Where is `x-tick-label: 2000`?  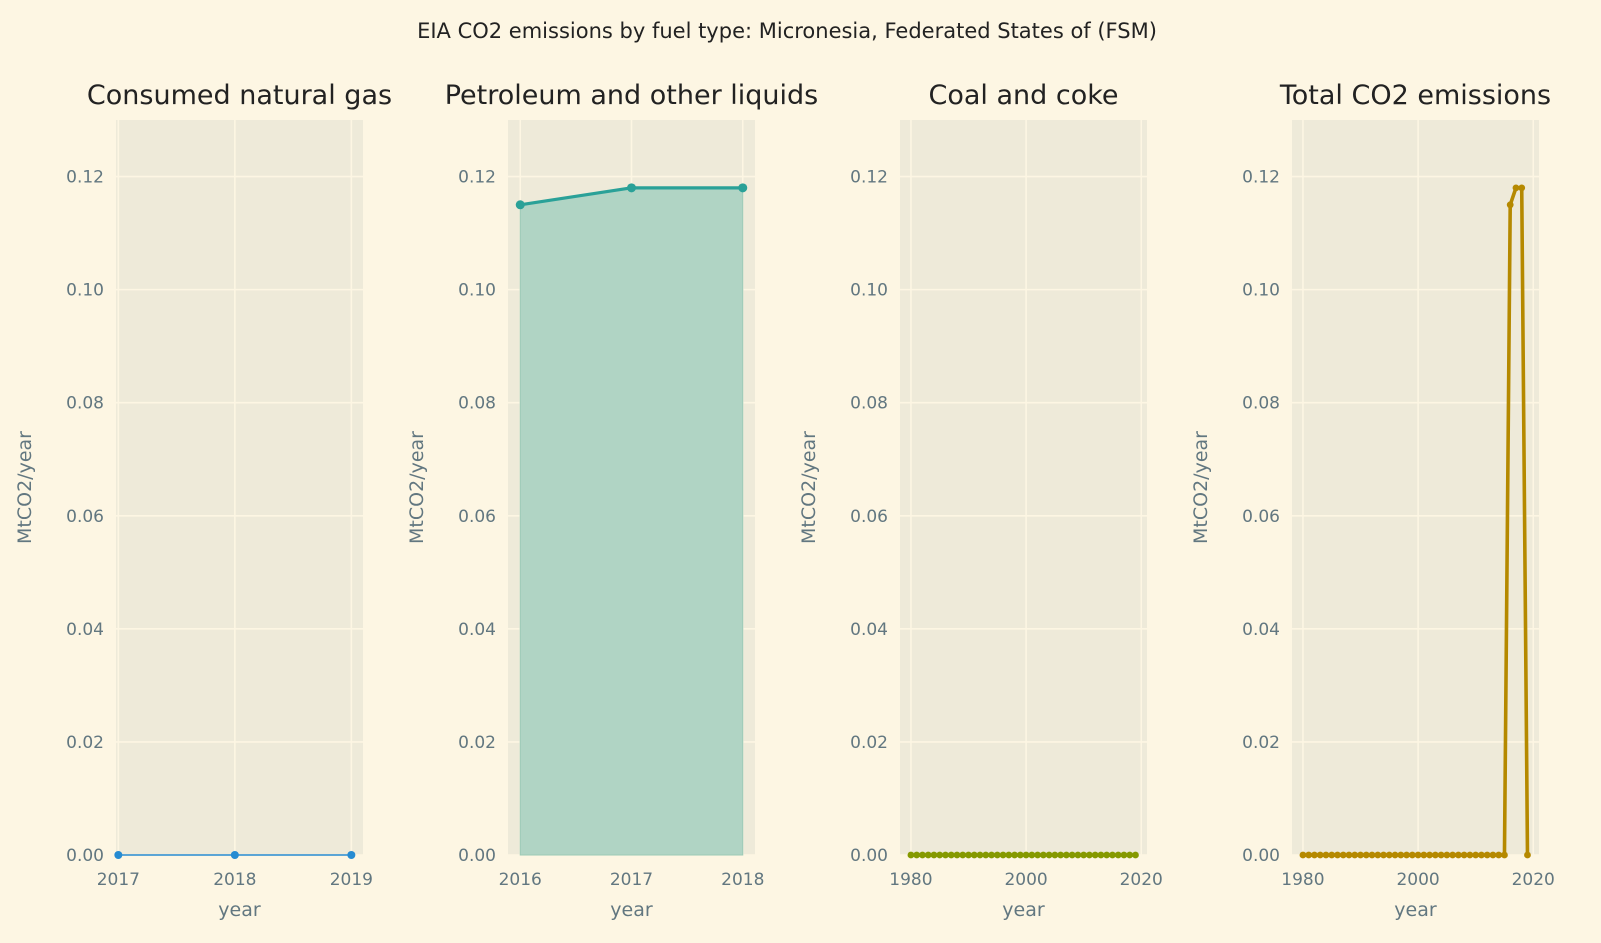
x-tick-label: 2000 is located at coordinates (1417, 880).